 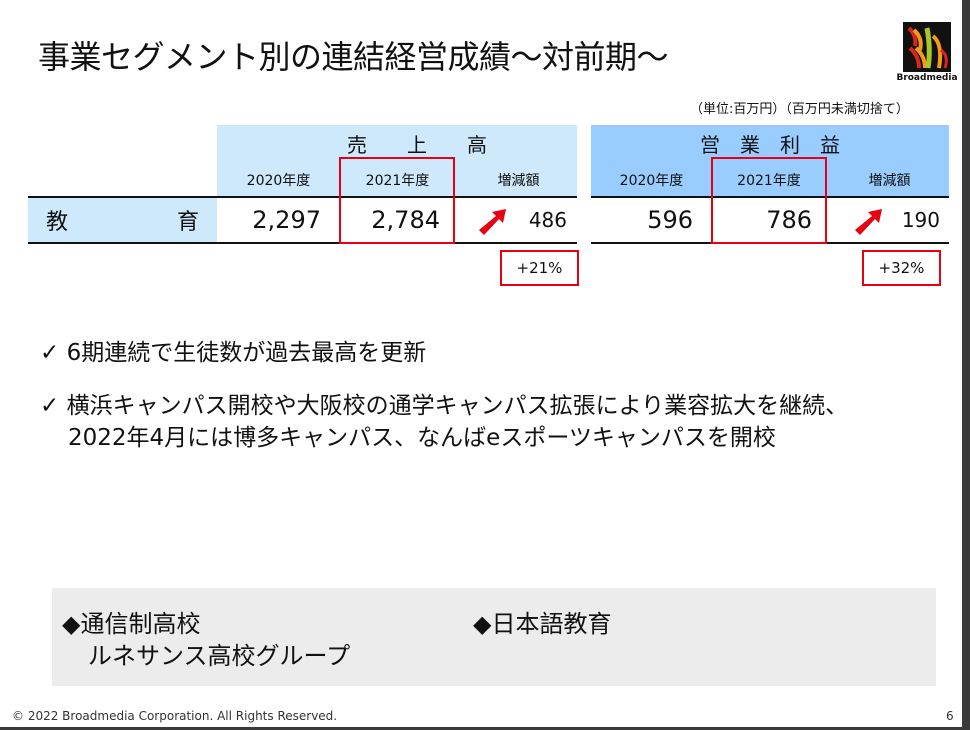 I want to click on profit-header: 営 業 利 益, so click(x=770, y=145).